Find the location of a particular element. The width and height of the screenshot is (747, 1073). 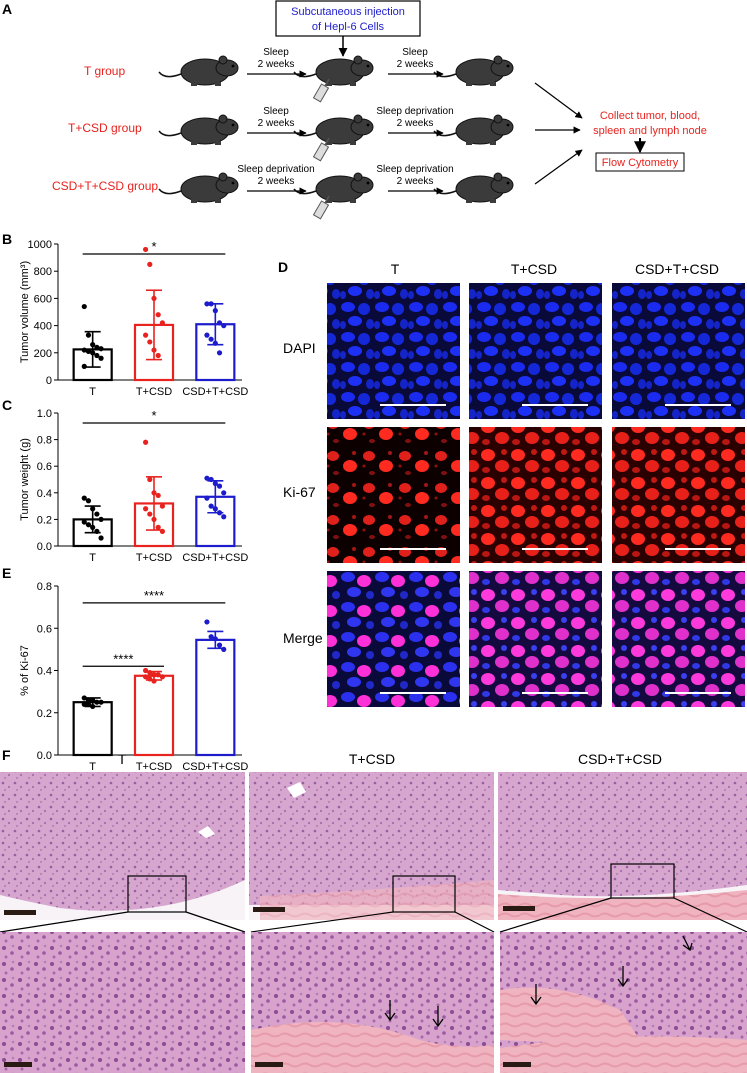

if-row-merge: Merge is located at coordinates (303, 638).